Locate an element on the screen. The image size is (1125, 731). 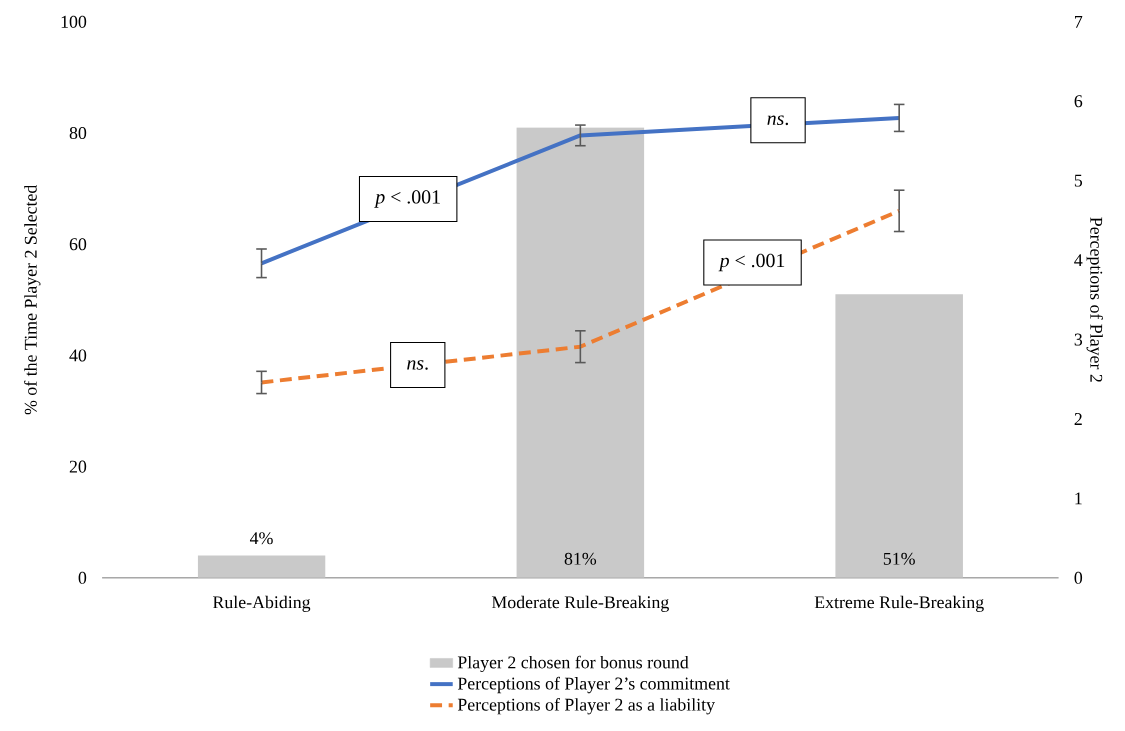
legend-label: Perceptions of Player 2 as a liability is located at coordinates (586, 706).